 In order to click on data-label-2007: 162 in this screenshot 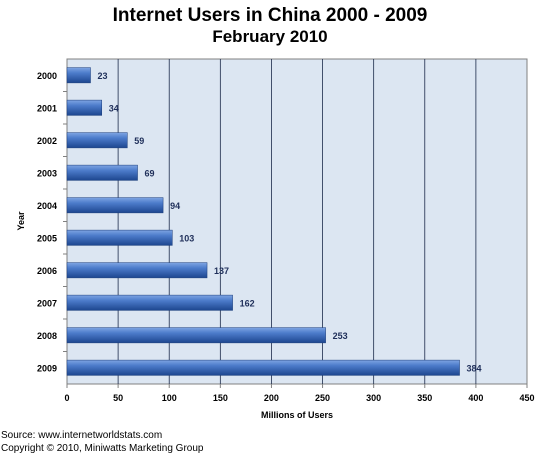, I will do `click(247, 303)`.